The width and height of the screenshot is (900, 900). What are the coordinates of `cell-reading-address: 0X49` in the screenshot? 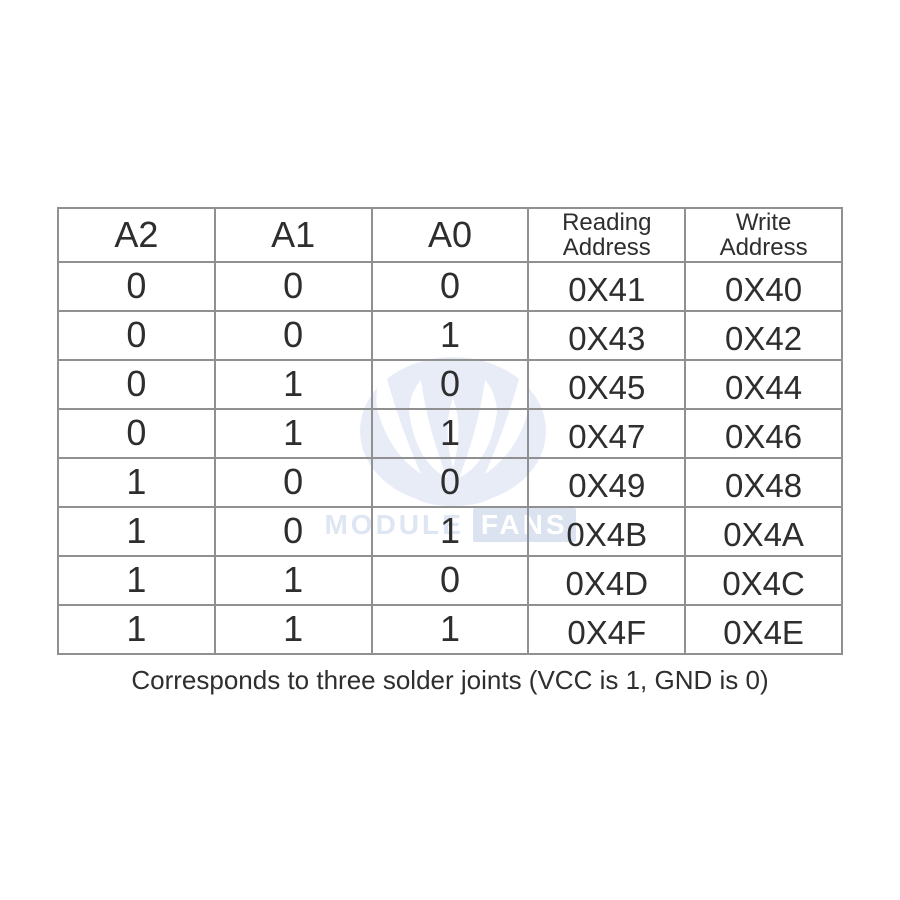 It's located at (607, 482).